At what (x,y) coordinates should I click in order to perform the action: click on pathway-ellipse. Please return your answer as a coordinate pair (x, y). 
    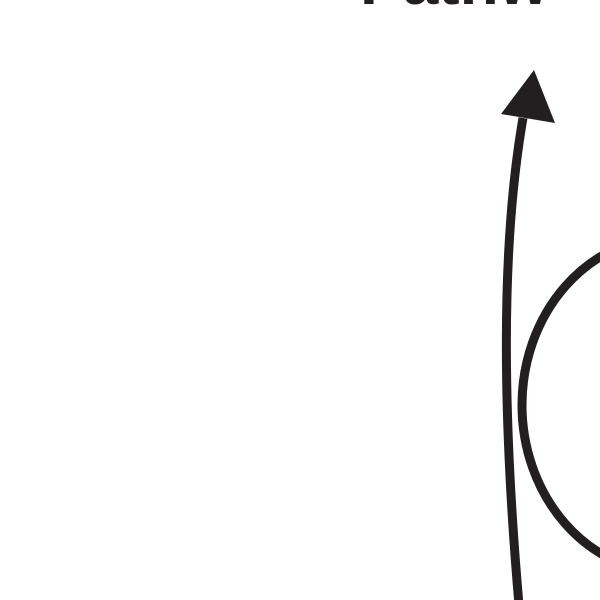
    Looking at the image, I should click on (558, 405).